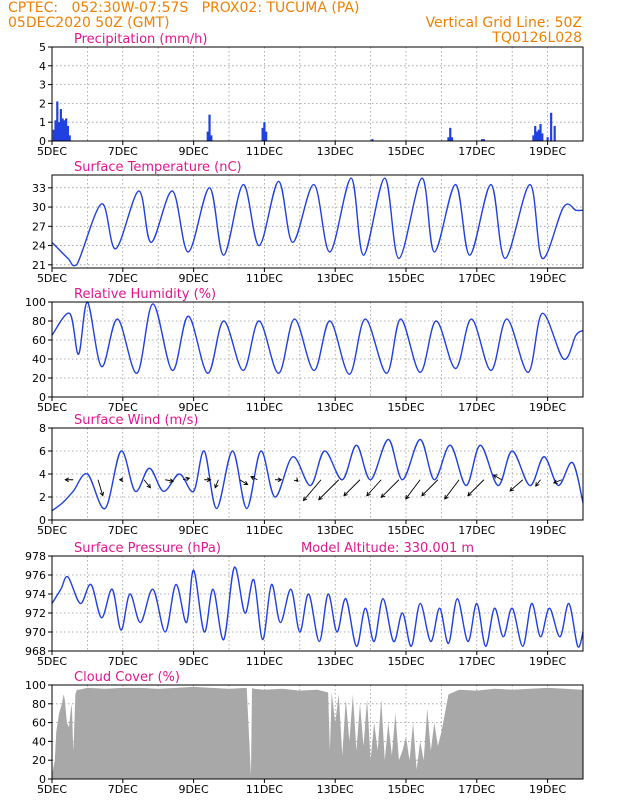 Image resolution: width=618 pixels, height=800 pixels. I want to click on panel-title: Surface Pressure (hPa), so click(147, 548).